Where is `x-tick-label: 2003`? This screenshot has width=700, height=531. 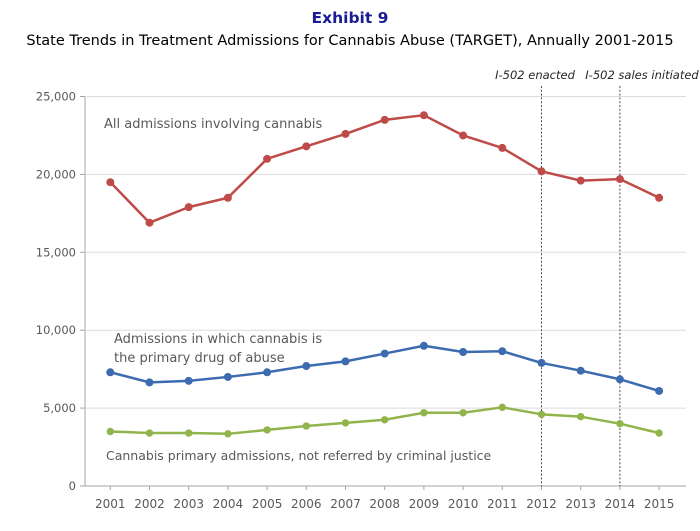 x-tick-label: 2003 is located at coordinates (188, 504).